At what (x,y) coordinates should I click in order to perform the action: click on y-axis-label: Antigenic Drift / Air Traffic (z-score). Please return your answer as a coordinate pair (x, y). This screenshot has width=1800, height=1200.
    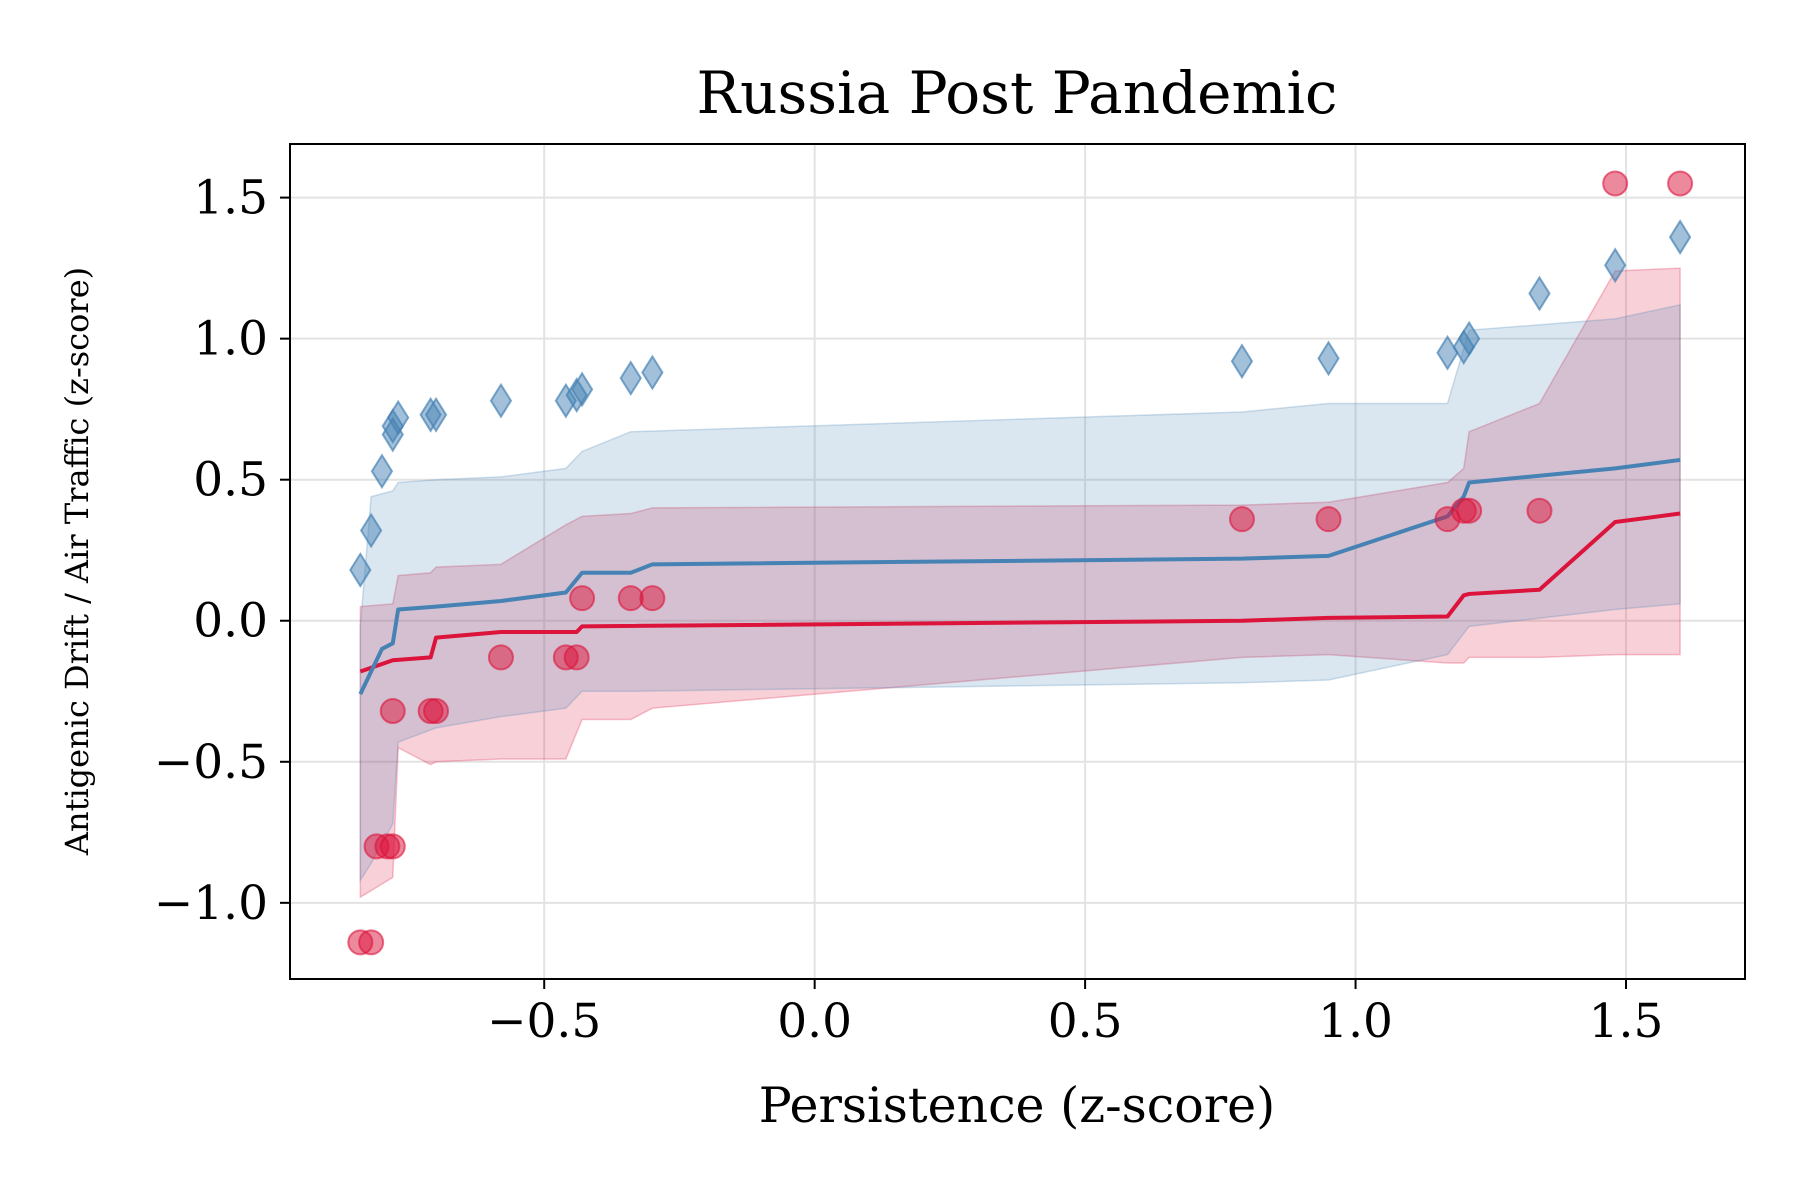
    Looking at the image, I should click on (77, 561).